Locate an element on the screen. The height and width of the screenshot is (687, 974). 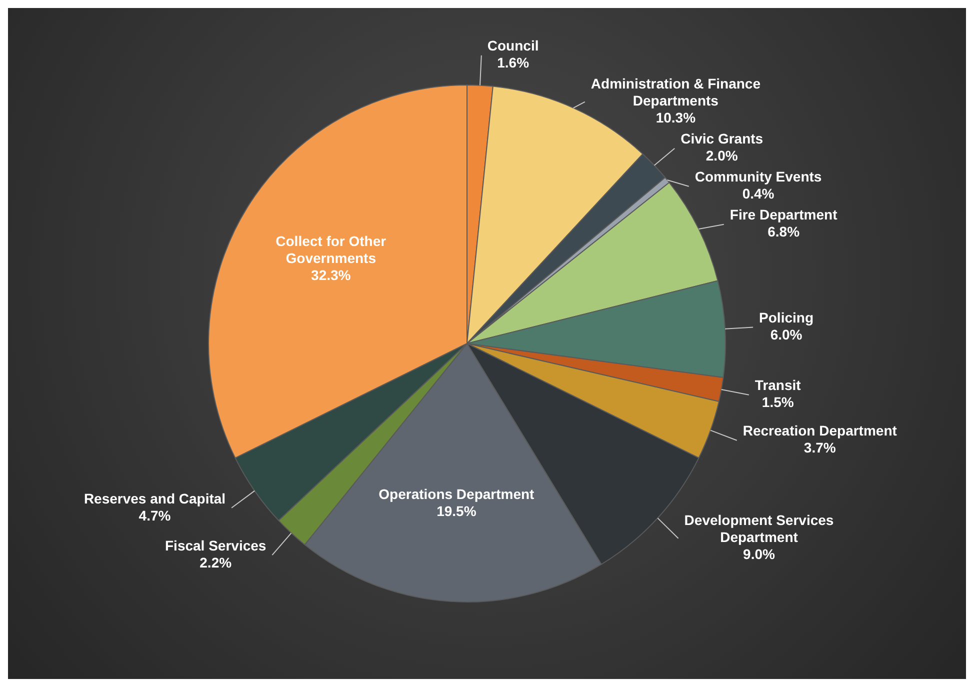
slice-label: Policing is located at coordinates (786, 318).